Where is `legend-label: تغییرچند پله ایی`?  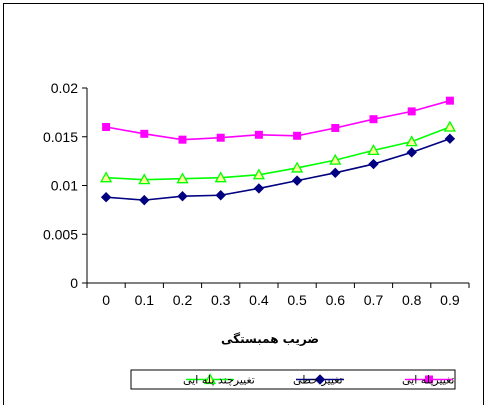
legend-label: تغییرچند پله ایی is located at coordinates (219, 380).